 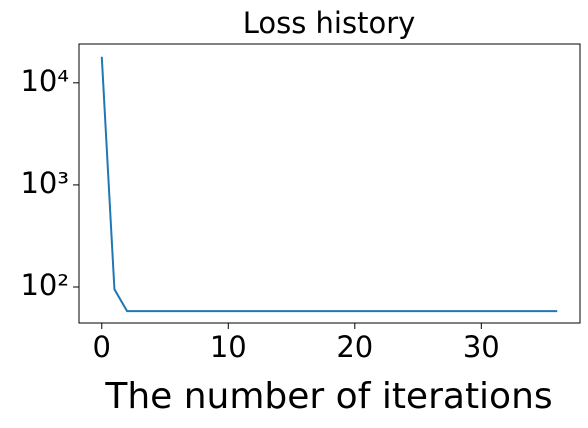 I want to click on x-axis-label: The number of iterations, so click(x=328, y=396).